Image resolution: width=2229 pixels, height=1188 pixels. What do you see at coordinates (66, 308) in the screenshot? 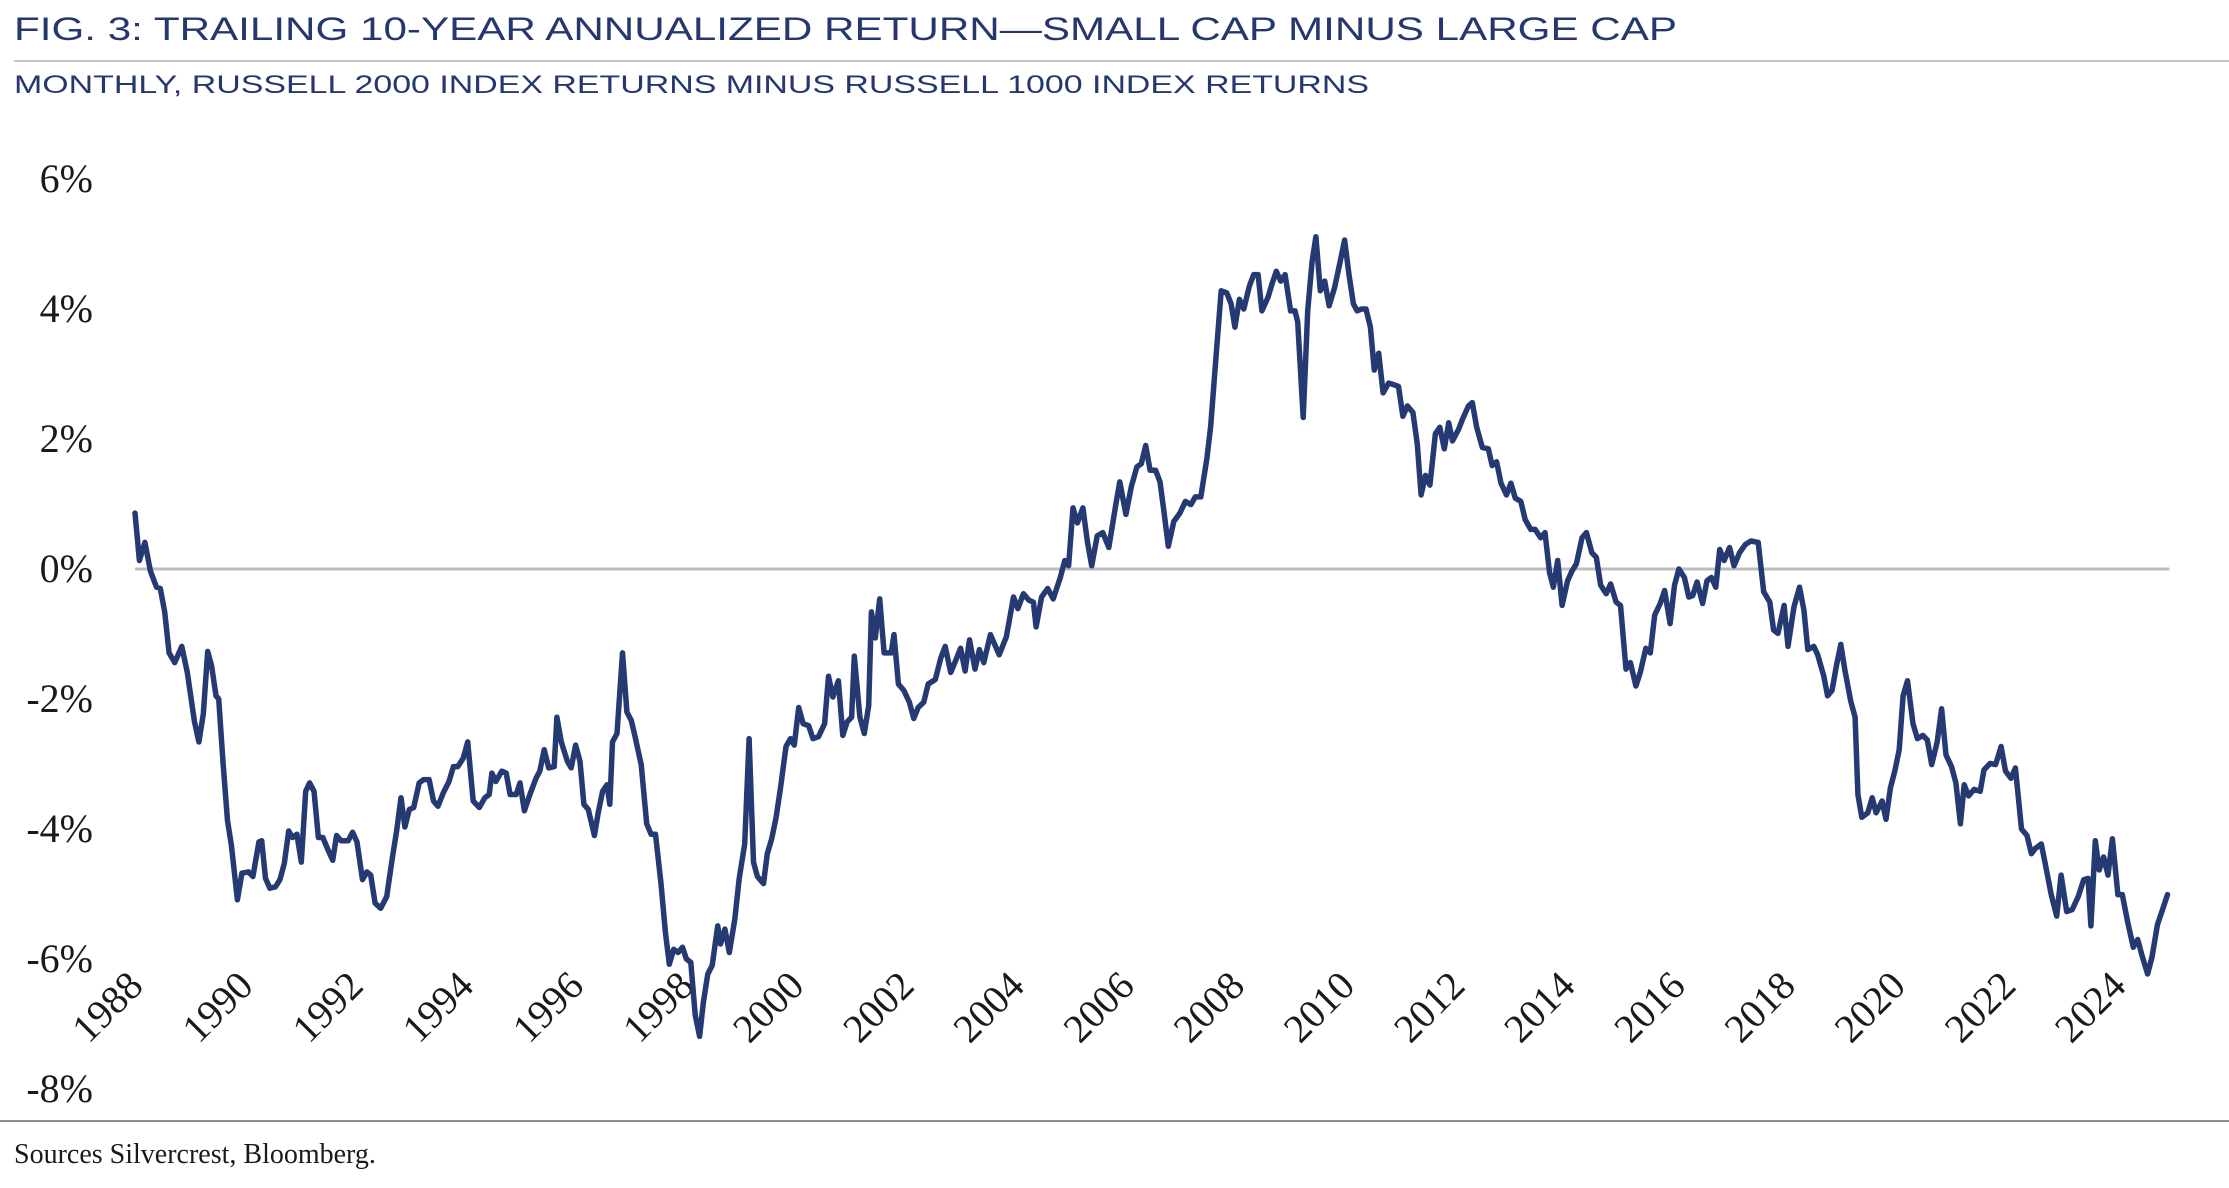
I see `y-tick-label: 4%` at bounding box center [66, 308].